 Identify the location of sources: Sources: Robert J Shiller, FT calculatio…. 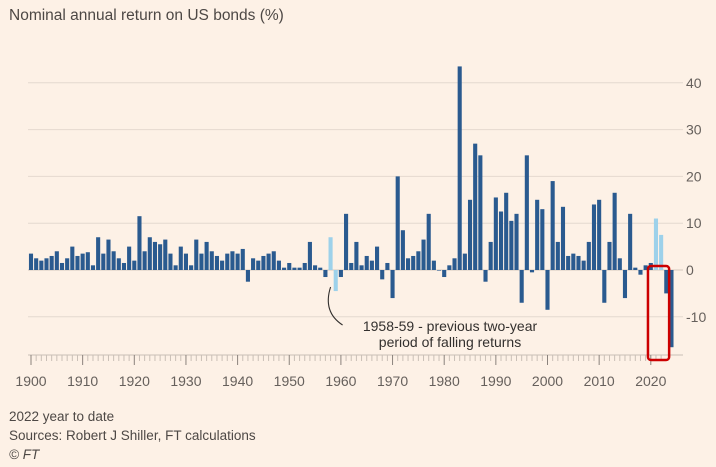
(132, 435).